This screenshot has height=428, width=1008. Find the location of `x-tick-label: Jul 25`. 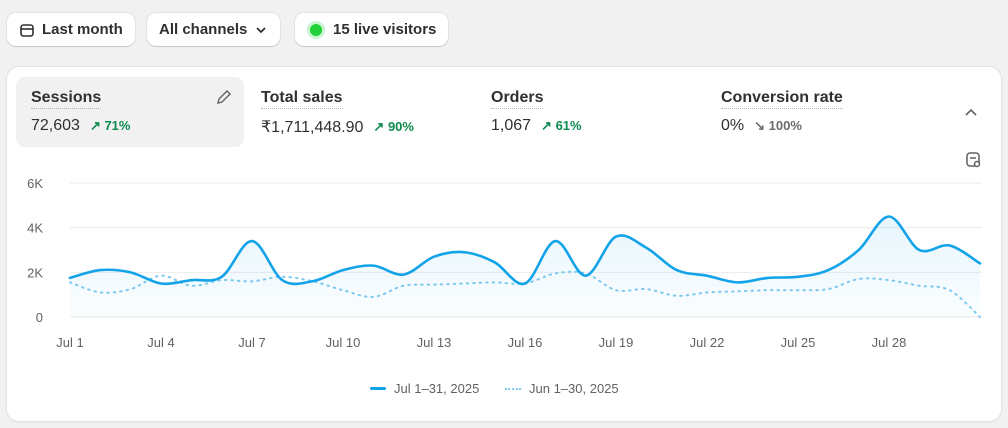

x-tick-label: Jul 25 is located at coordinates (798, 342).